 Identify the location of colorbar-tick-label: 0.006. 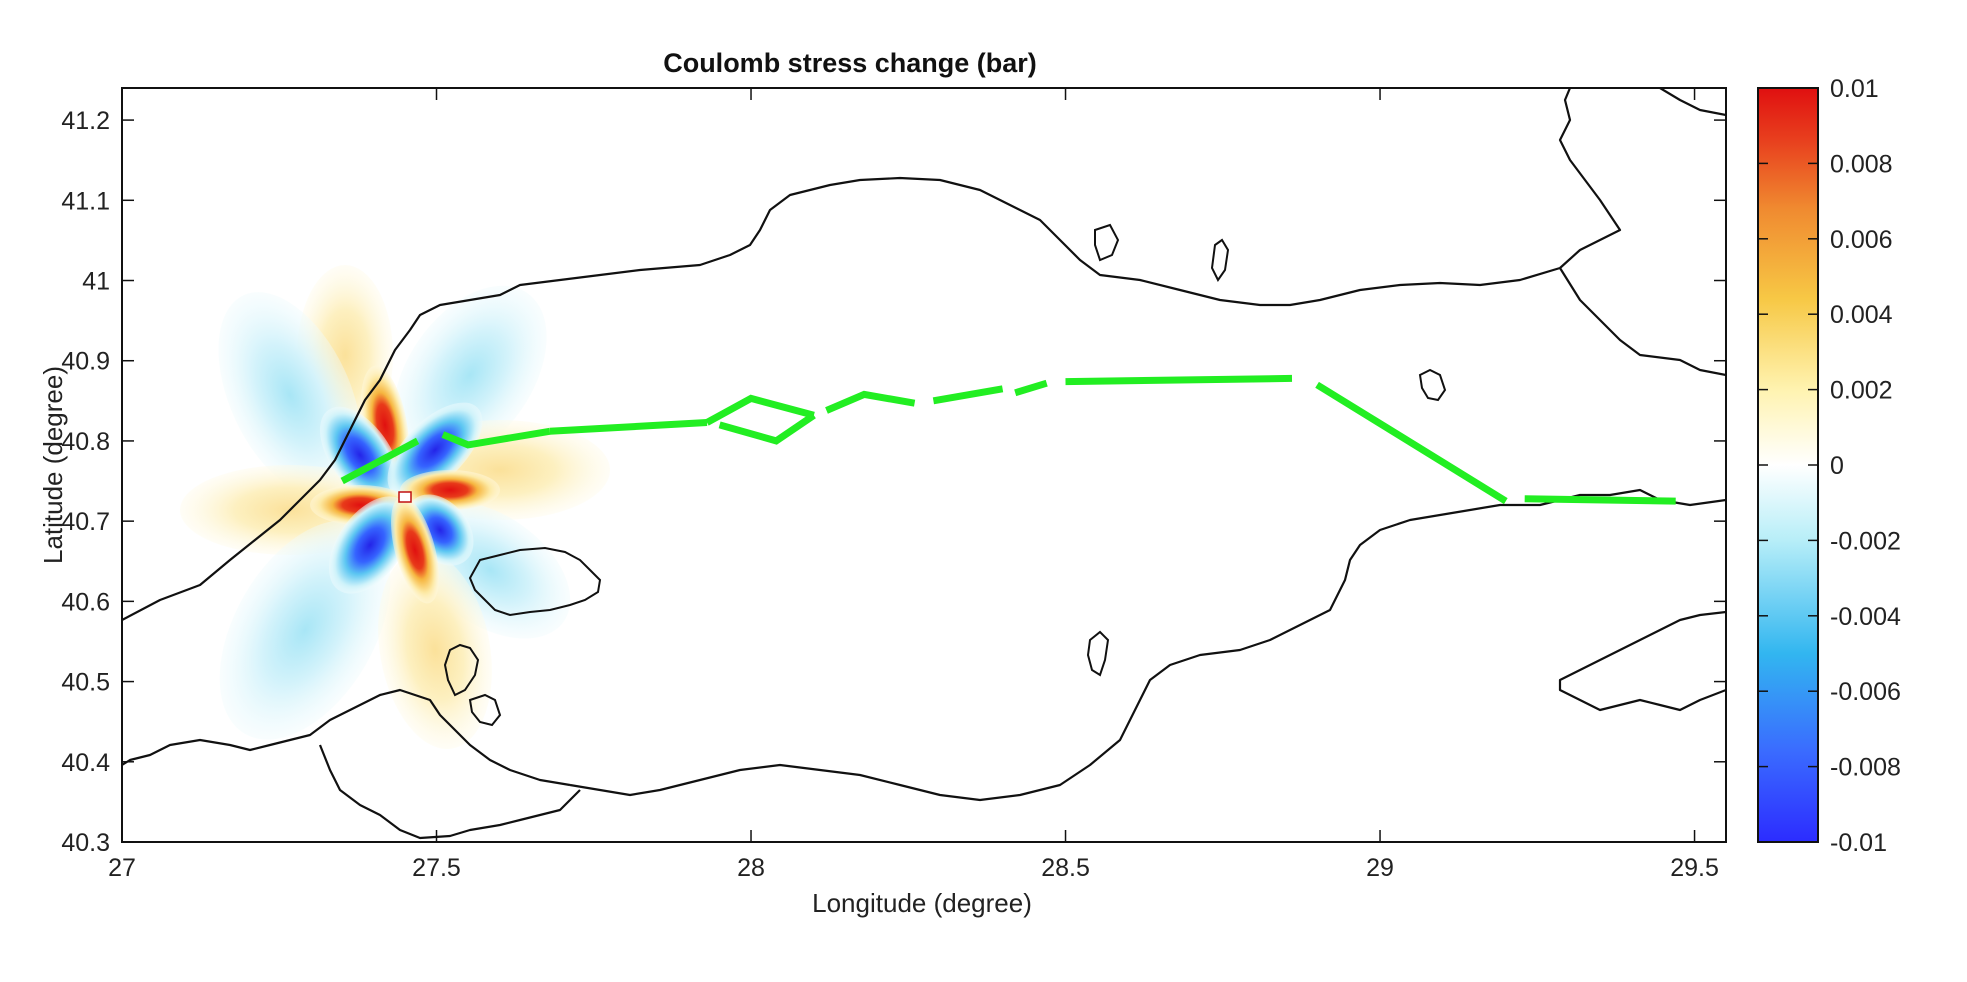
(1861, 240).